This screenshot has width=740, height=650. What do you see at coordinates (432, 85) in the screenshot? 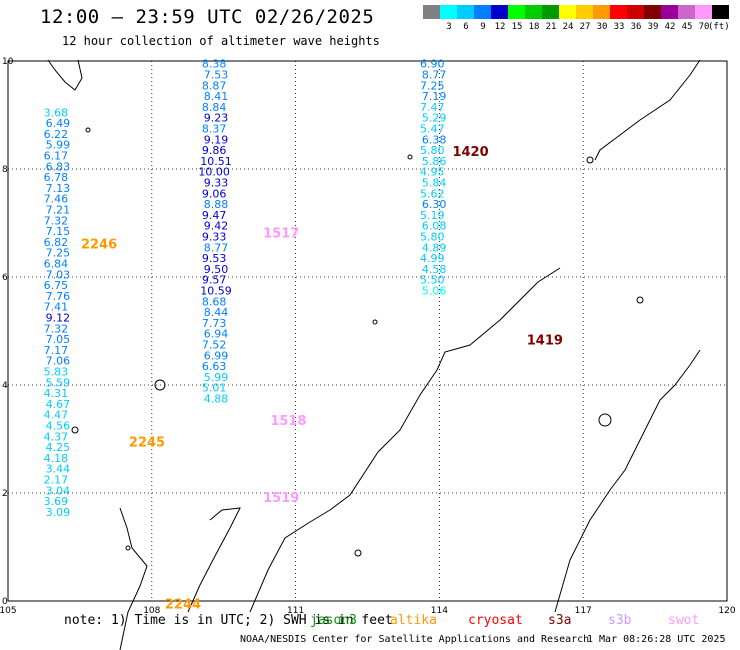
I see `wave-height-value: 7.25` at bounding box center [432, 85].